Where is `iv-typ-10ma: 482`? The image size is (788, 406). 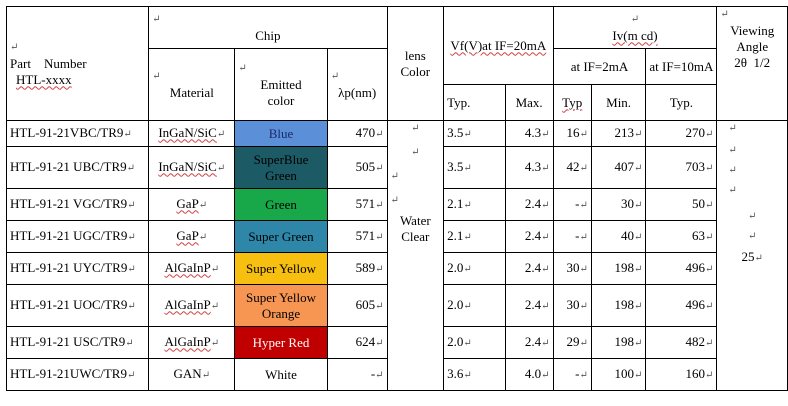
iv-typ-10ma: 482 is located at coordinates (695, 341).